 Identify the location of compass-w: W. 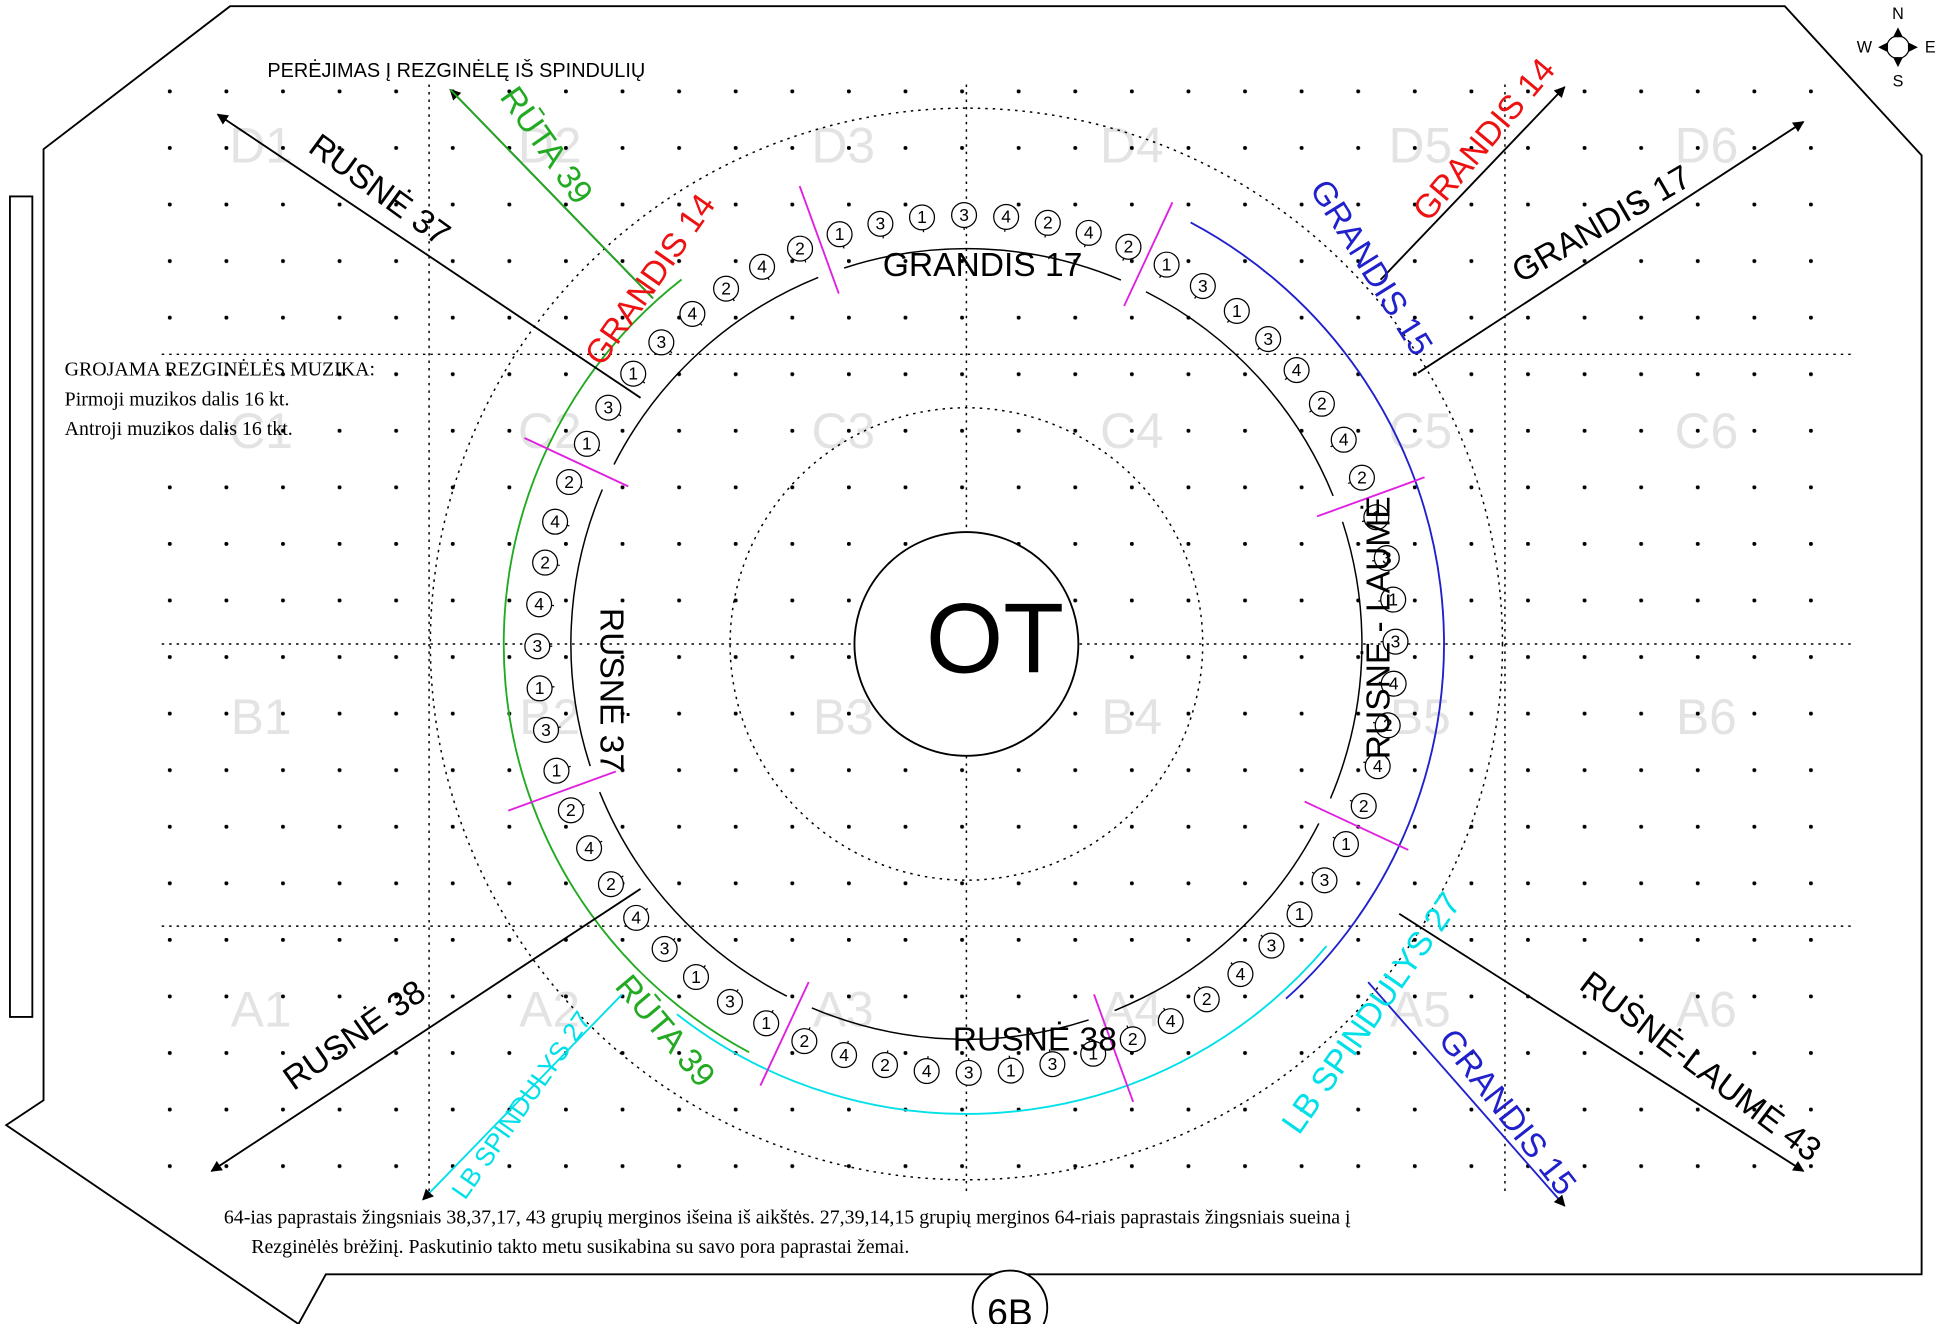
(1865, 48).